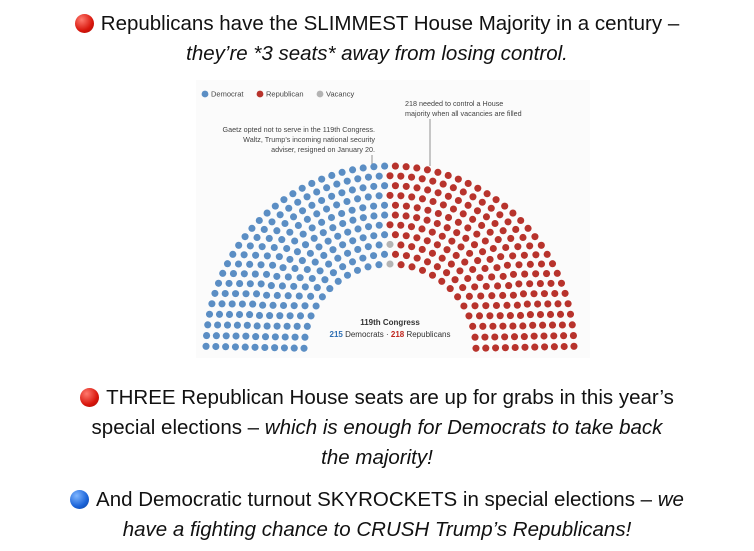 This screenshot has width=754, height=551. Describe the element at coordinates (670, 499) in the screenshot. I see `body-p2-line-1-italic: we` at that location.